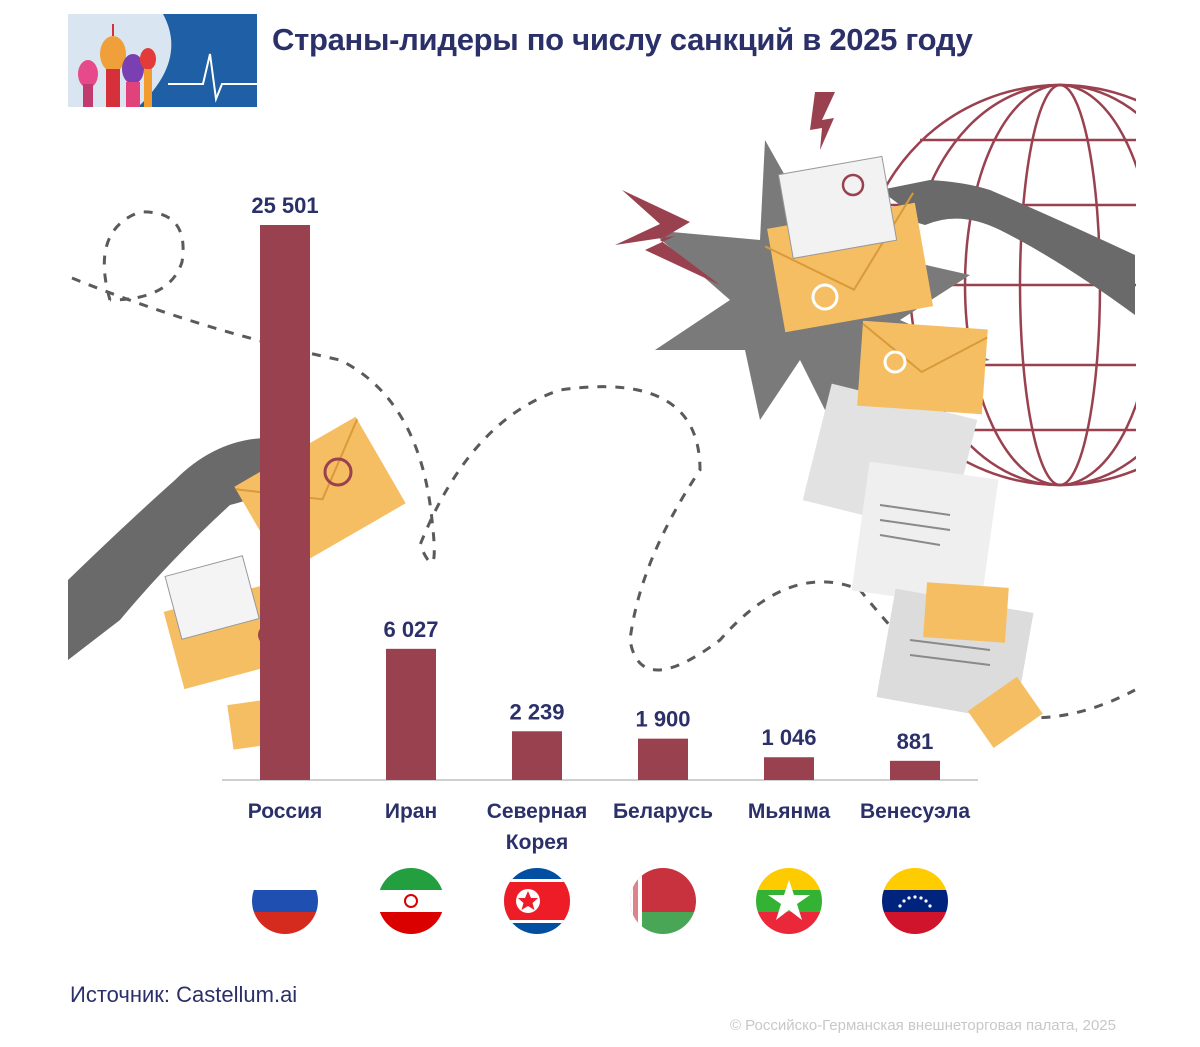 This screenshot has height=1047, width=1200. I want to click on hand-icon, so click(1007, 247).